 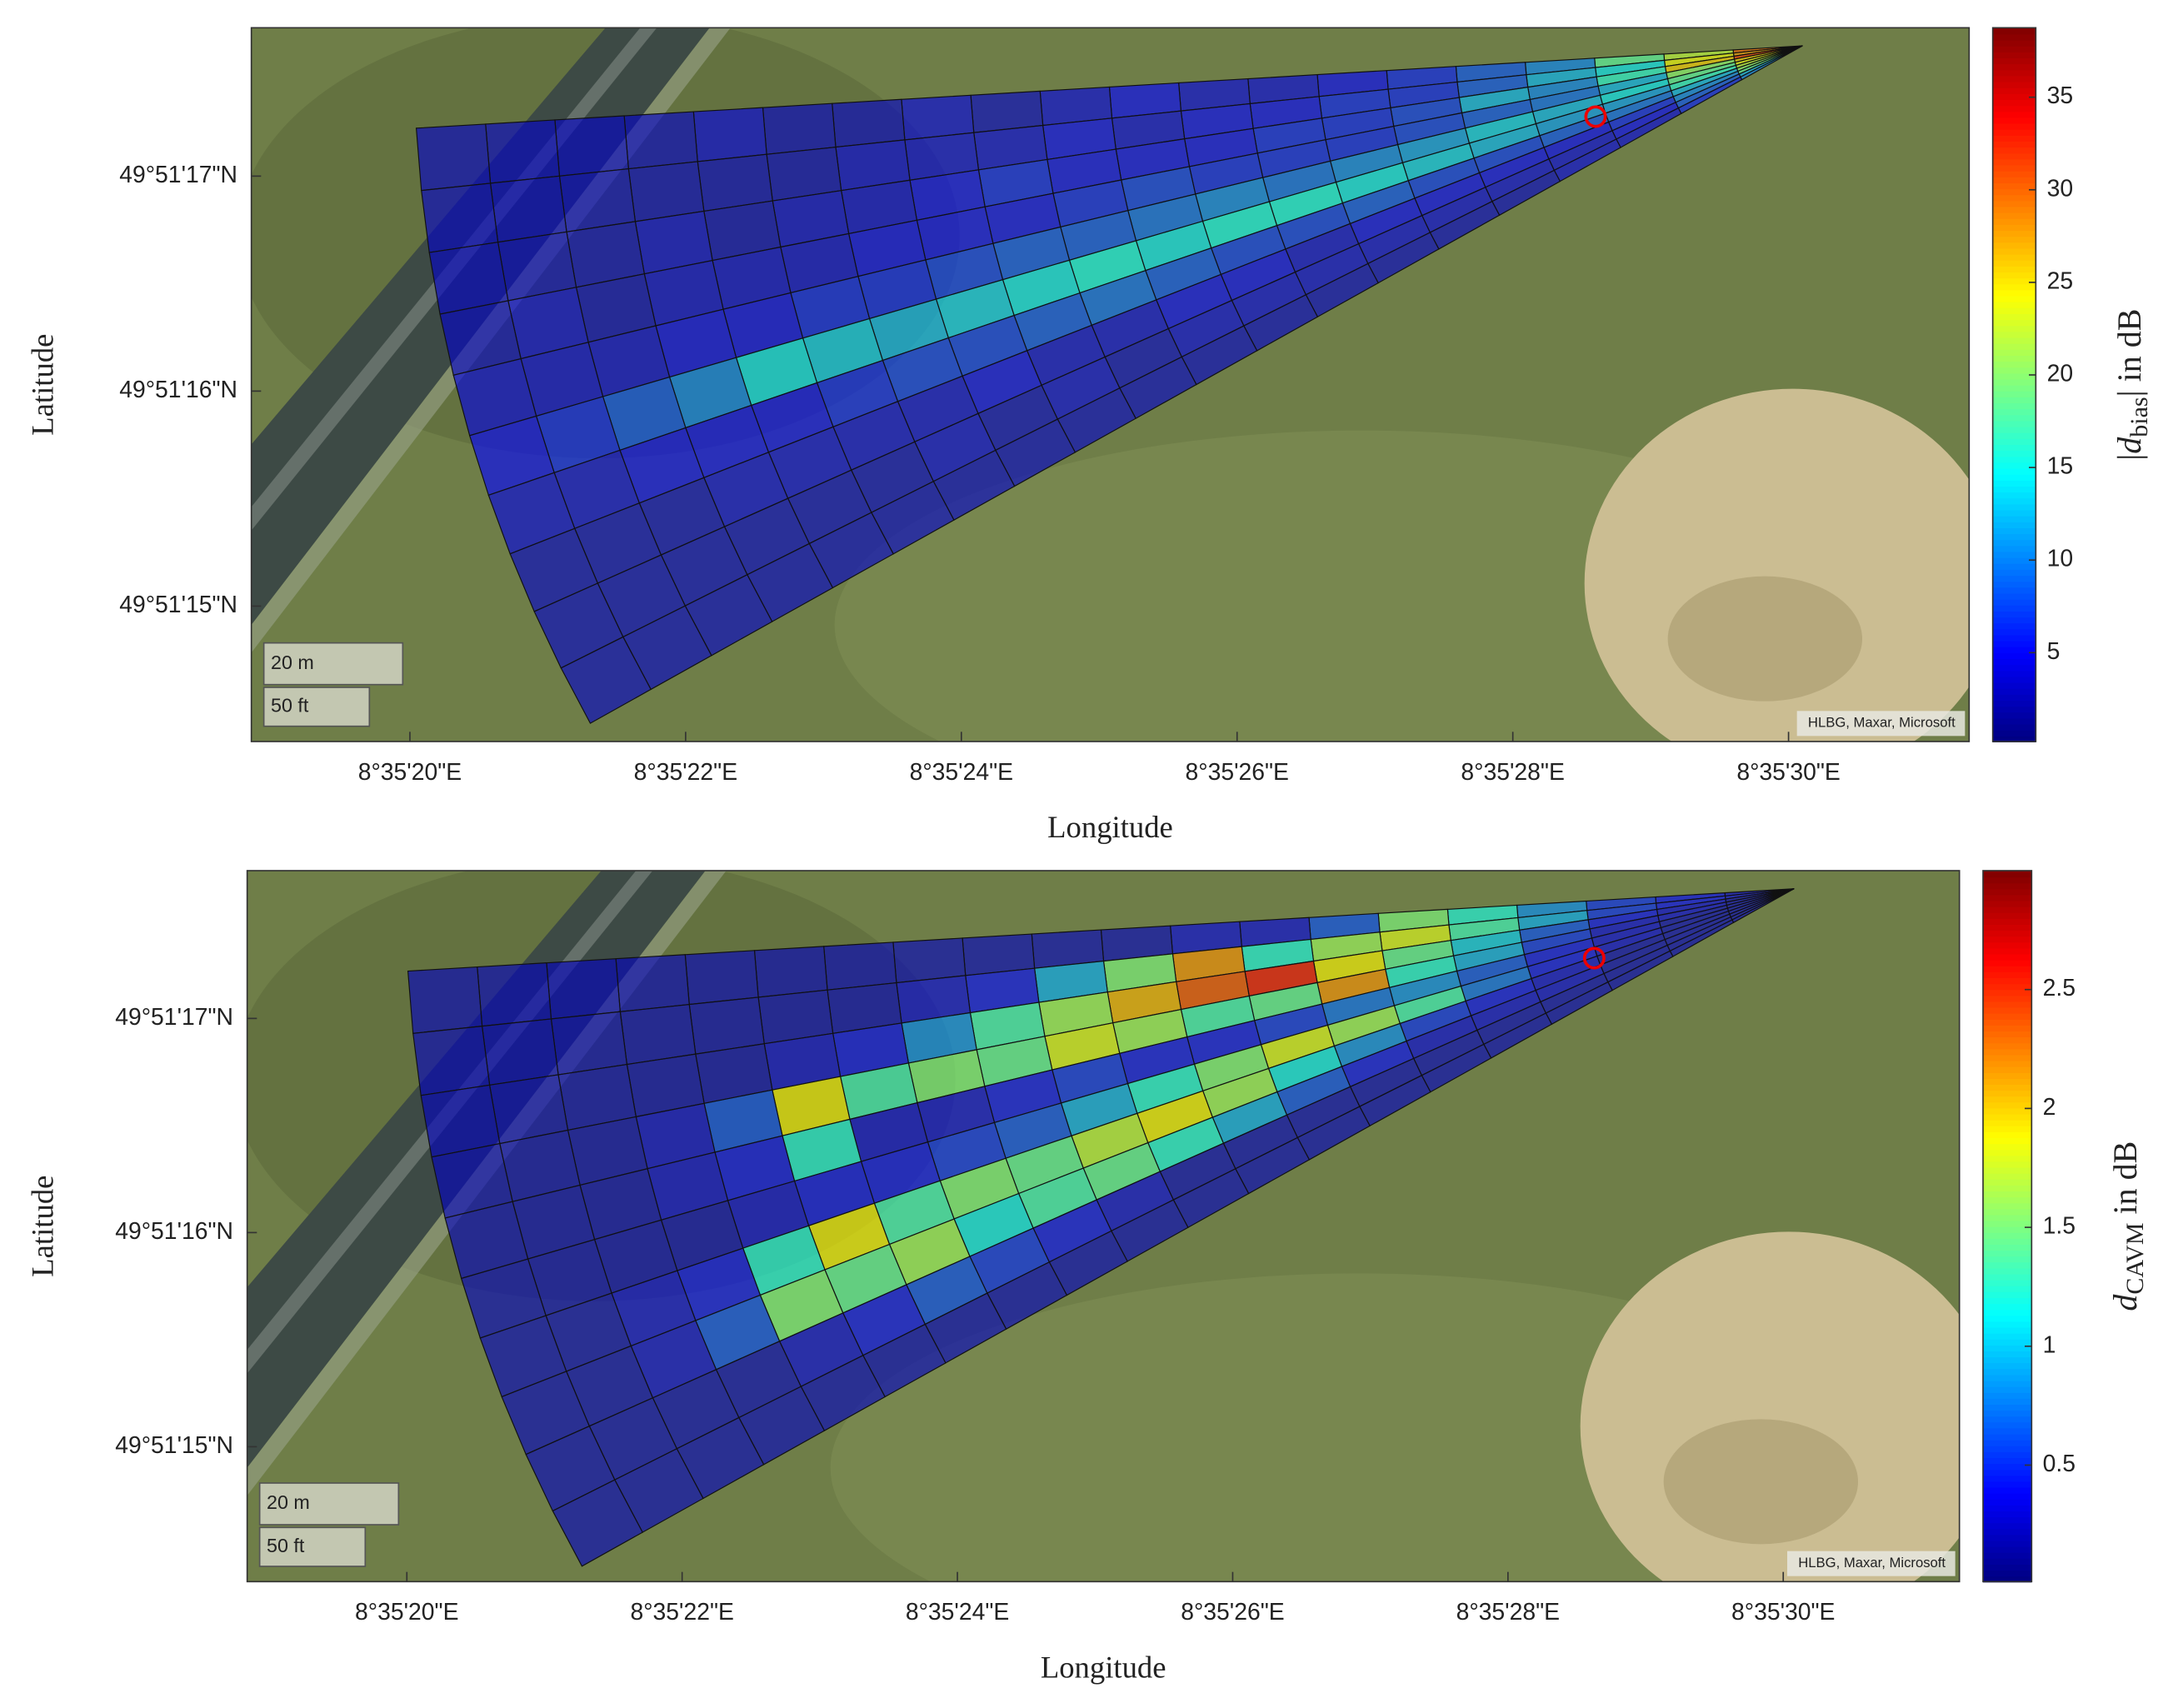 What do you see at coordinates (962, 772) in the screenshot?
I see `x-tick-label: 8°35'24"E` at bounding box center [962, 772].